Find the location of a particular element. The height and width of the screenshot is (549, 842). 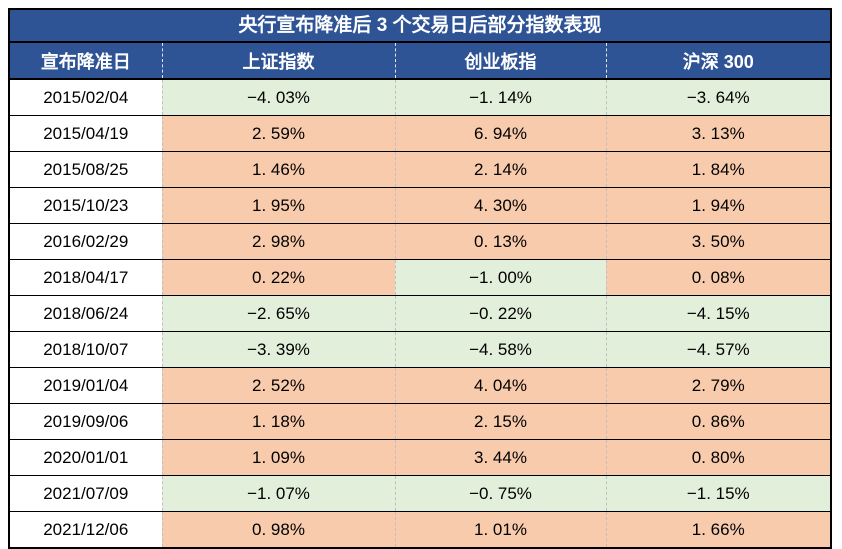

table-row: 2015/02/04 −4. 03% −1. 14% −3. 64% is located at coordinates (420, 97).